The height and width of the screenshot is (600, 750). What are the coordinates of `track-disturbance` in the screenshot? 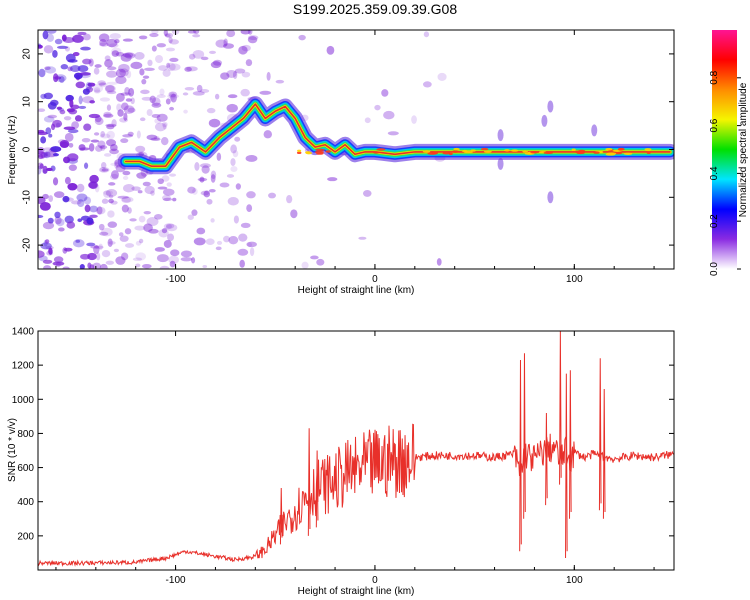 It's located at (500, 163).